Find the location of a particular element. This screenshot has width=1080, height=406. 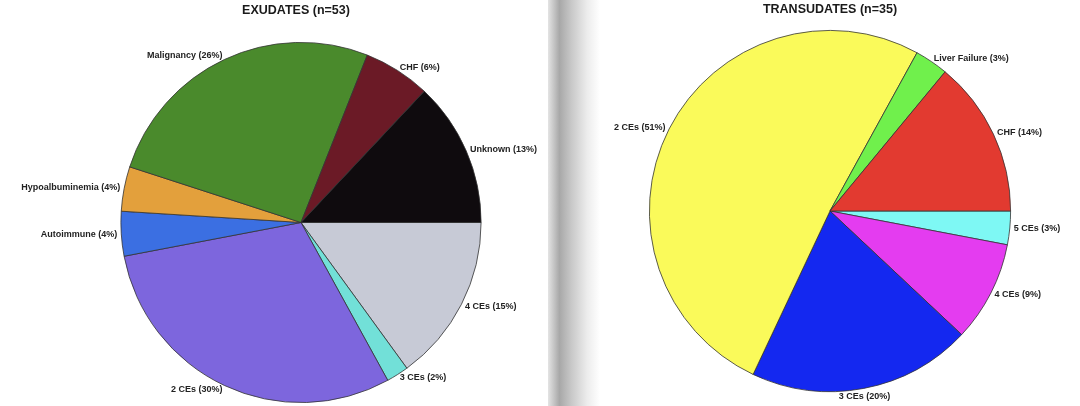

slice-label: Malignancy (26%) is located at coordinates (185, 55).